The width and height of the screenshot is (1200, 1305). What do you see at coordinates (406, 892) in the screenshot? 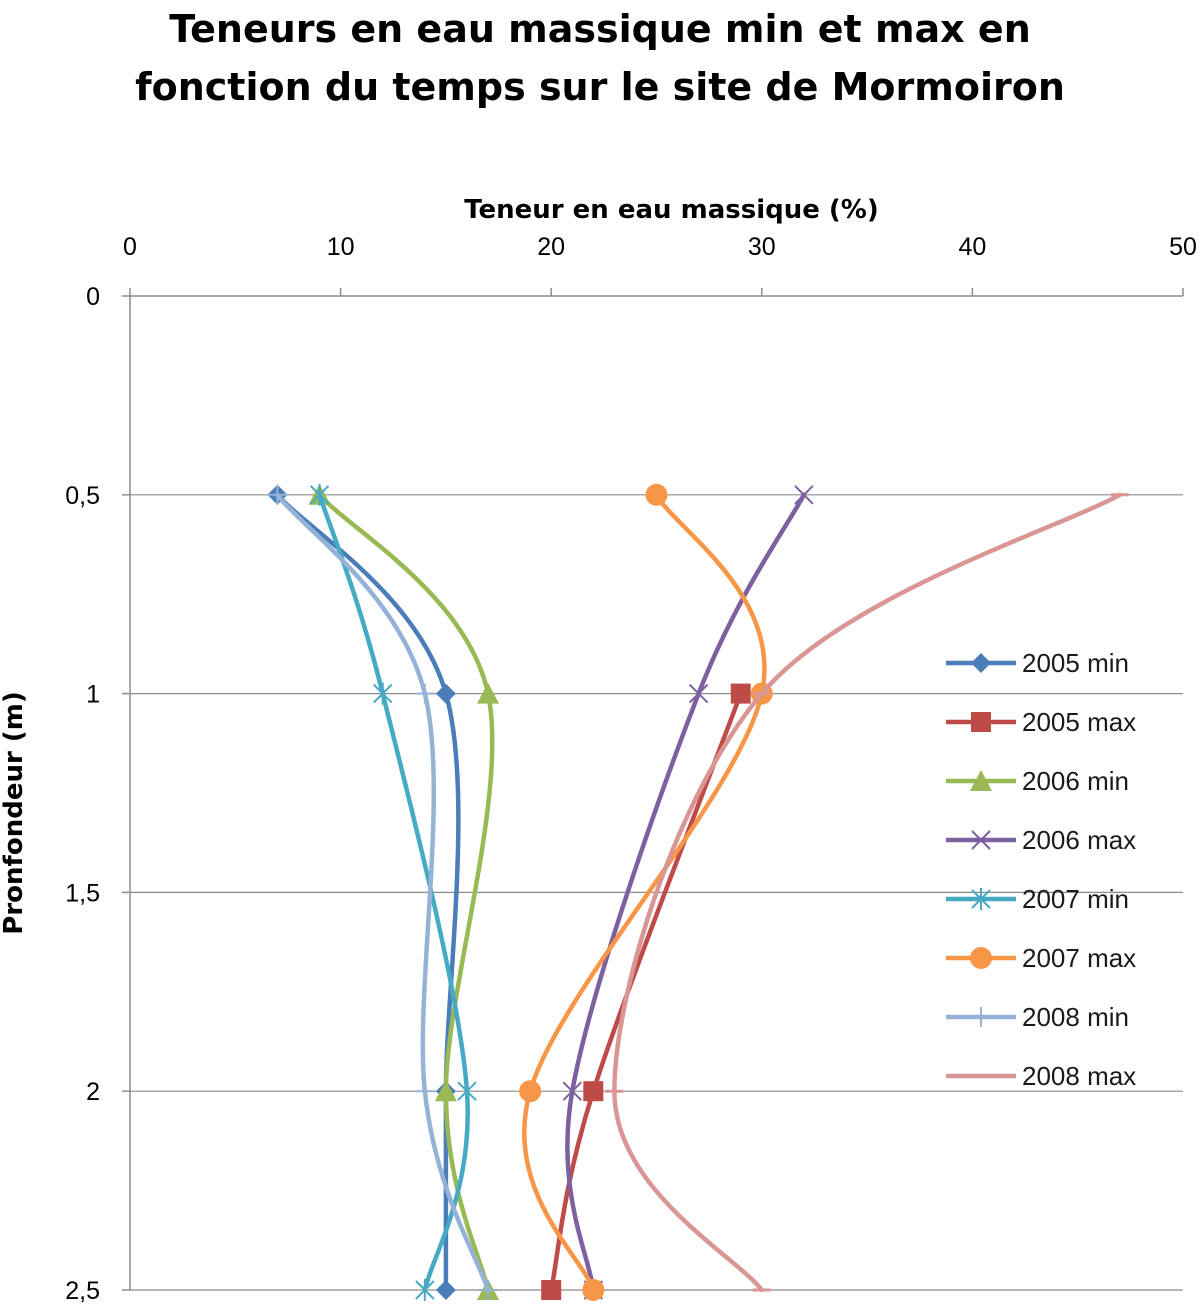
I see `series-line-2006-min` at bounding box center [406, 892].